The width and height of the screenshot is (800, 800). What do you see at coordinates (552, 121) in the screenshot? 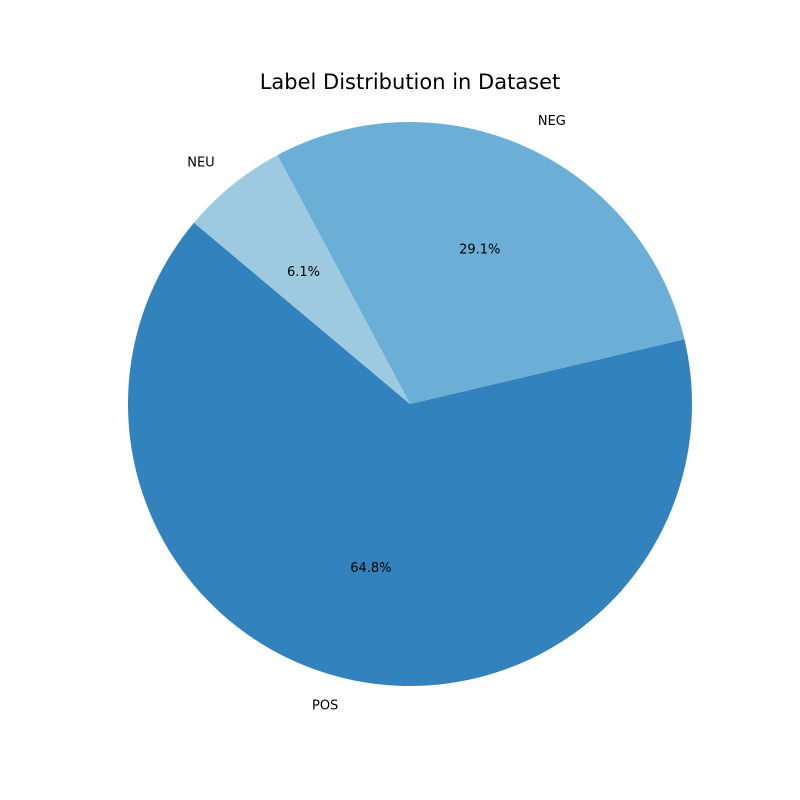
I see `slice-label-neg: NEG` at bounding box center [552, 121].